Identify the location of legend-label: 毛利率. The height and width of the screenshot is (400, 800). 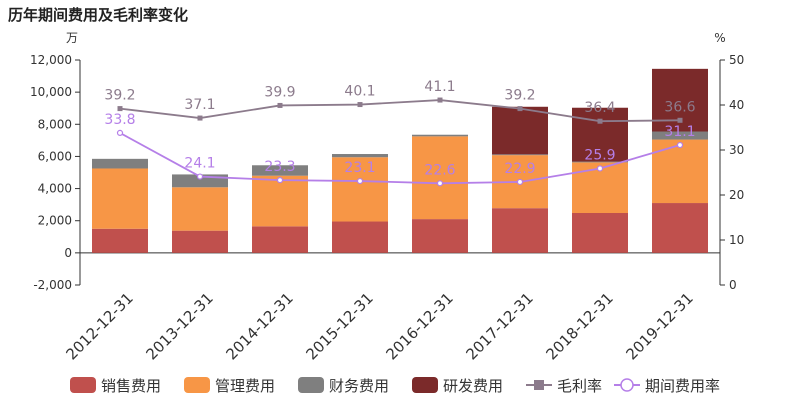
(579, 386).